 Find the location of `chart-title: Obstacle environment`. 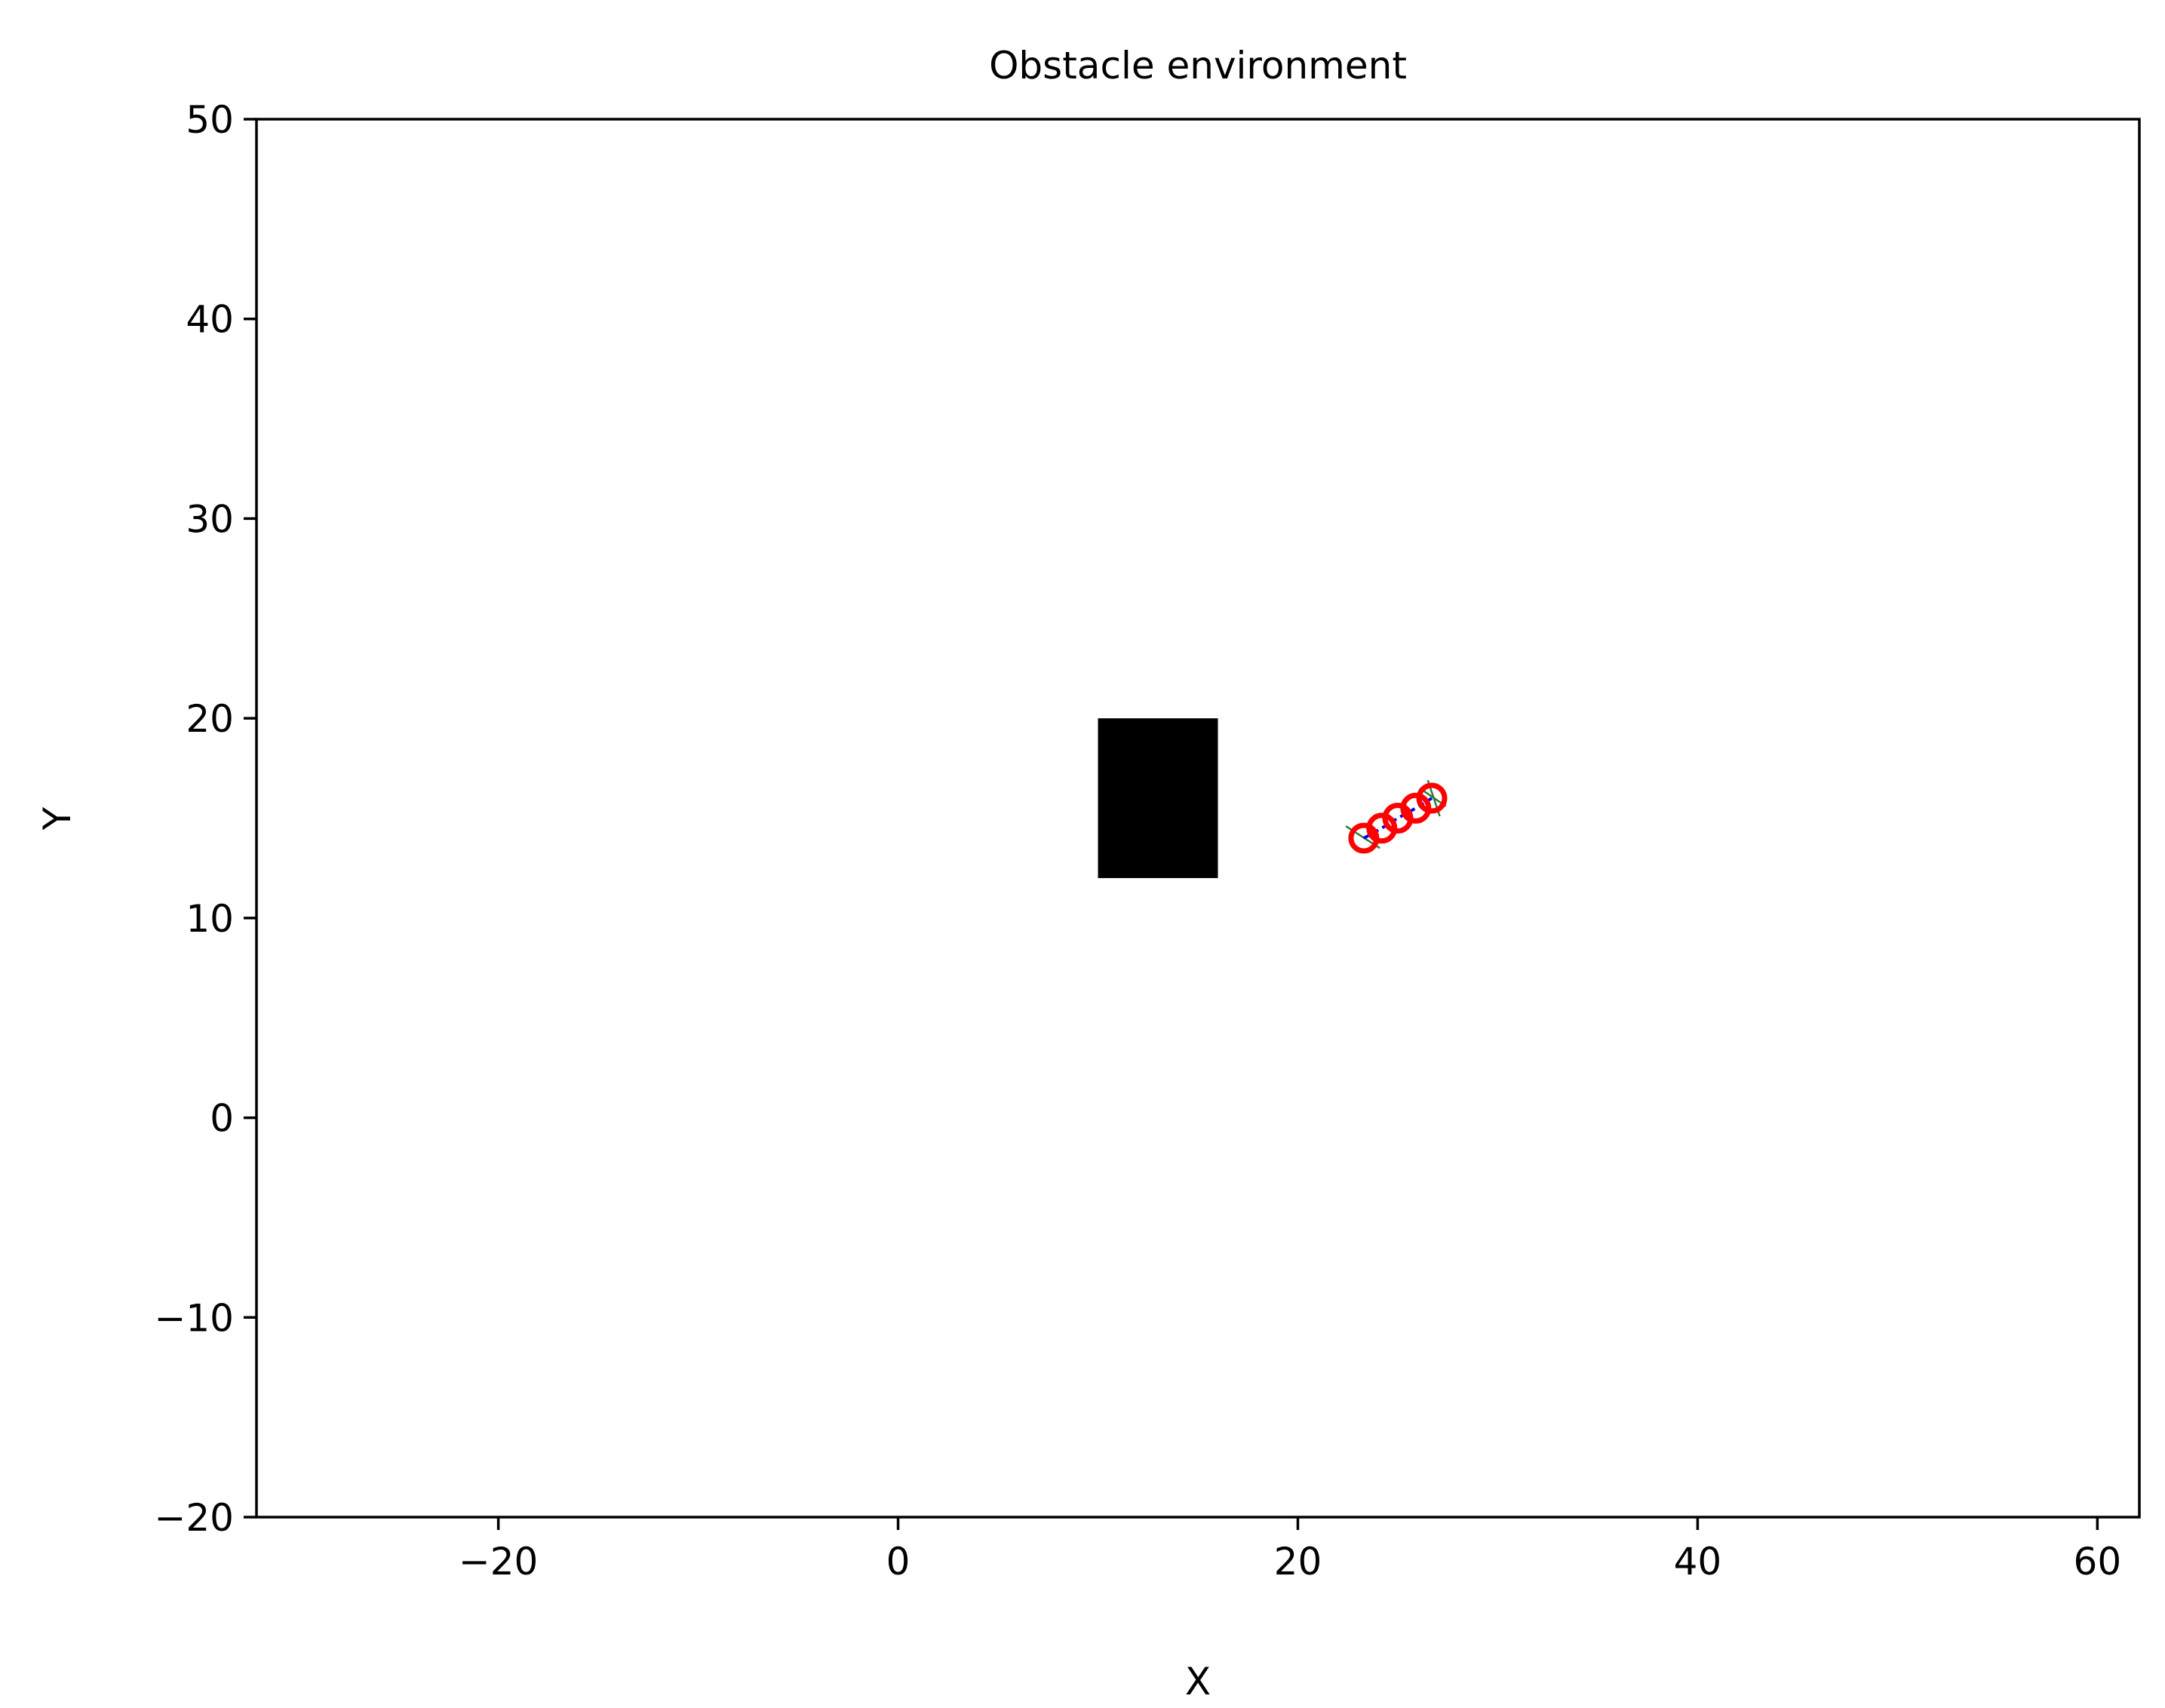

chart-title: Obstacle environment is located at coordinates (1198, 66).